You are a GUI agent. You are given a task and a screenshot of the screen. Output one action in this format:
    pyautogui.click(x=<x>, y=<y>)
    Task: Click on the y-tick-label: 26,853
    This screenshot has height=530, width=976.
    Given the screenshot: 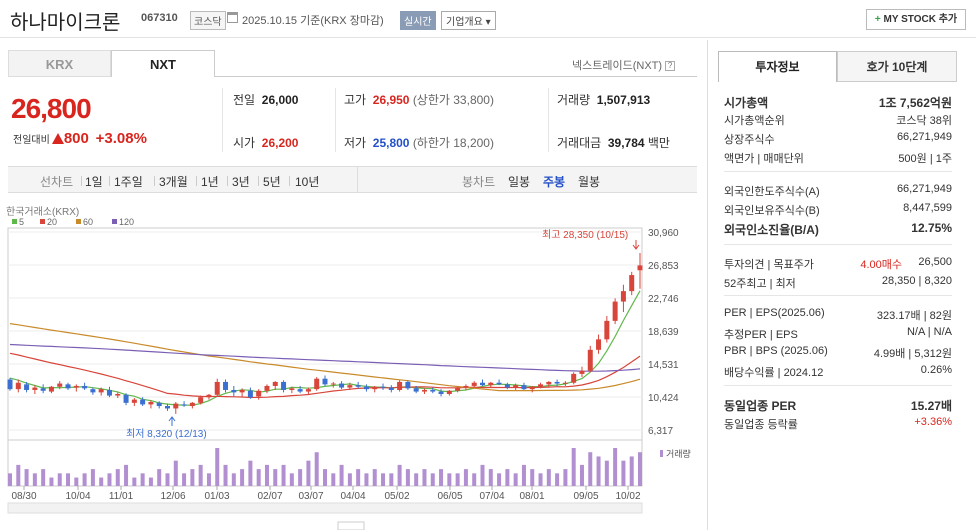 What is the action you would take?
    pyautogui.click(x=663, y=266)
    